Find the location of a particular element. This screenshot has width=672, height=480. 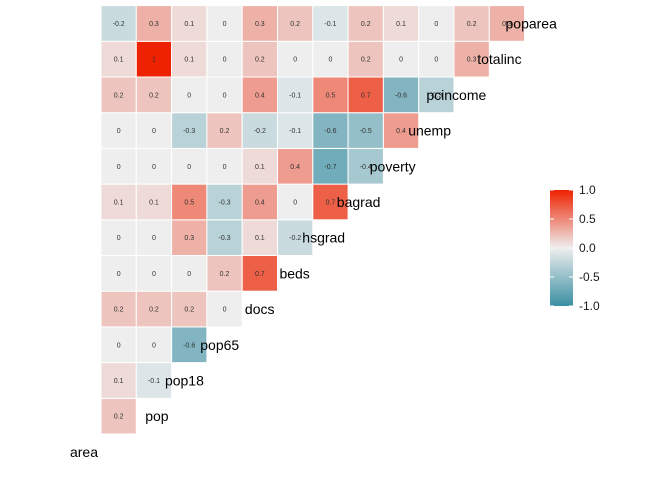

cell-value-label: -0.7 is located at coordinates (330, 167).